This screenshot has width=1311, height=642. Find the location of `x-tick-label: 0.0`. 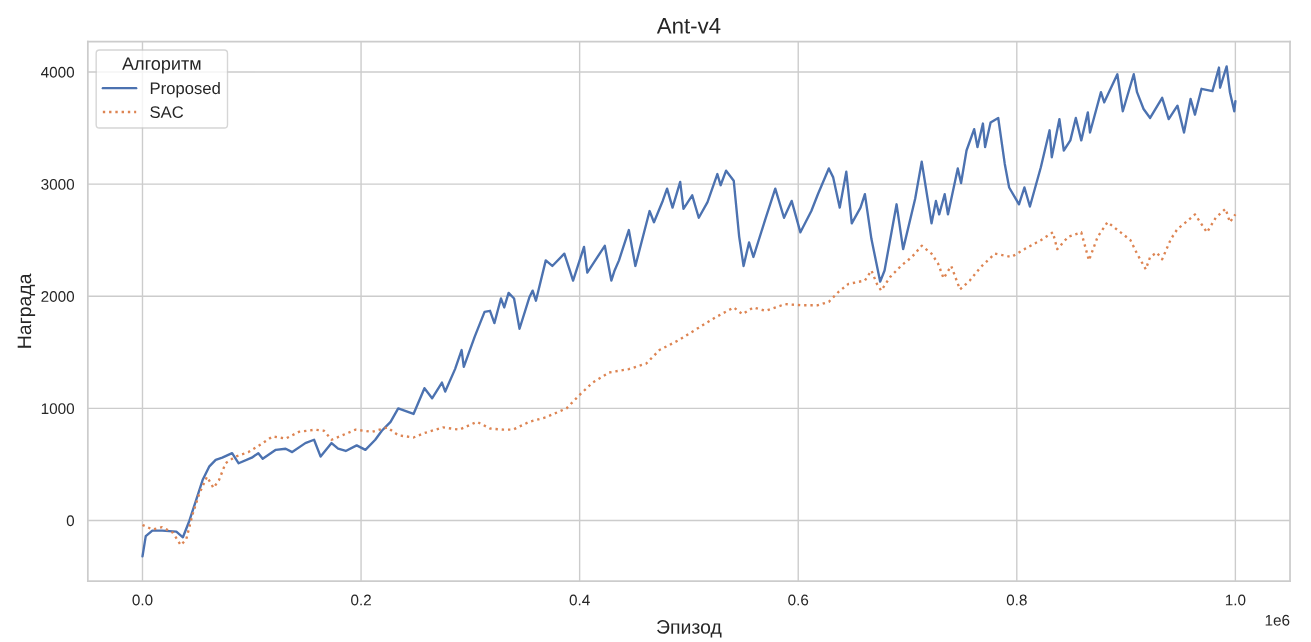

x-tick-label: 0.0 is located at coordinates (142, 600).